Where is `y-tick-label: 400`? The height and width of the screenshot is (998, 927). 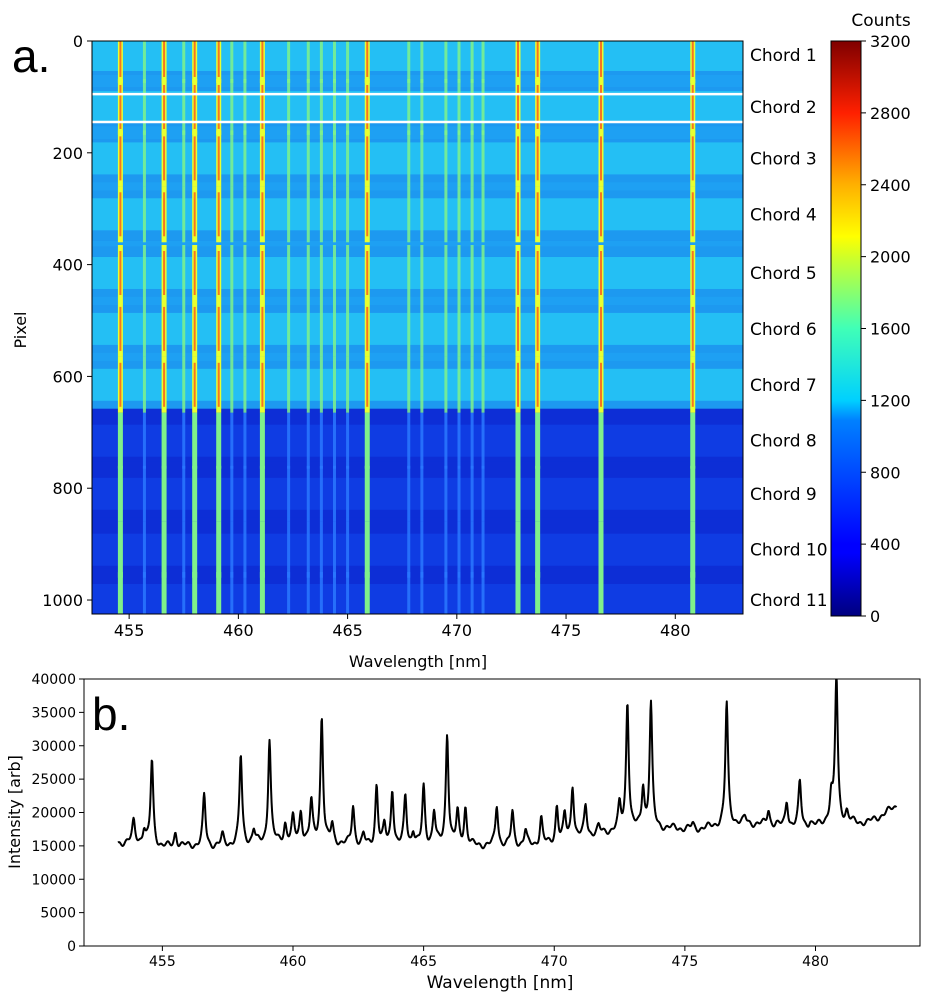
y-tick-label: 400 is located at coordinates (67, 265).